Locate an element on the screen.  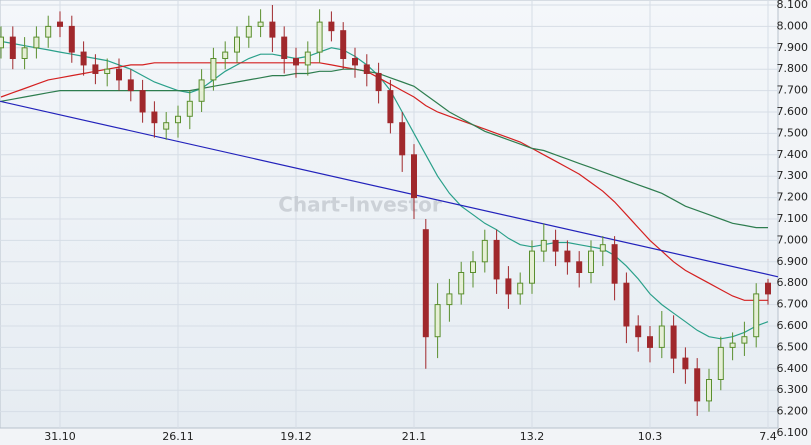
y-tick-label: 6.300 is located at coordinates (793, 389).